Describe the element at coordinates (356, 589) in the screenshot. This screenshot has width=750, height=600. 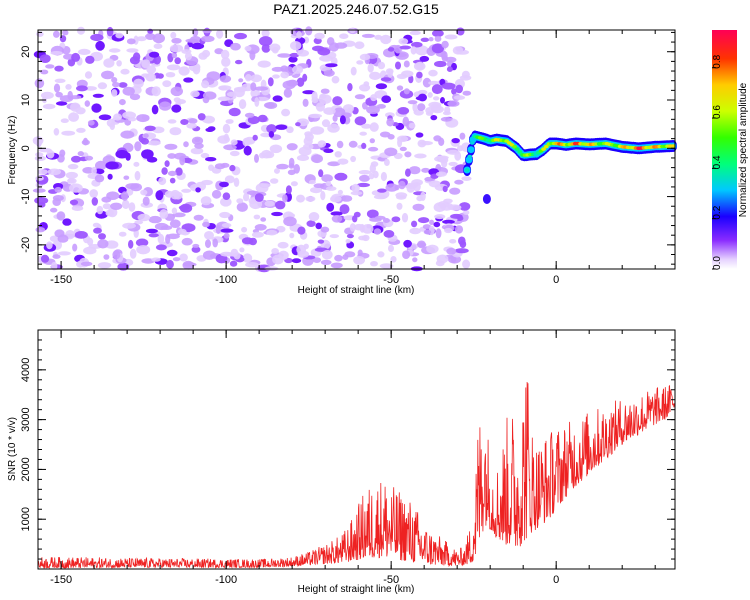
I see `snr-x-axis-label: Height of straight line (km)` at that location.